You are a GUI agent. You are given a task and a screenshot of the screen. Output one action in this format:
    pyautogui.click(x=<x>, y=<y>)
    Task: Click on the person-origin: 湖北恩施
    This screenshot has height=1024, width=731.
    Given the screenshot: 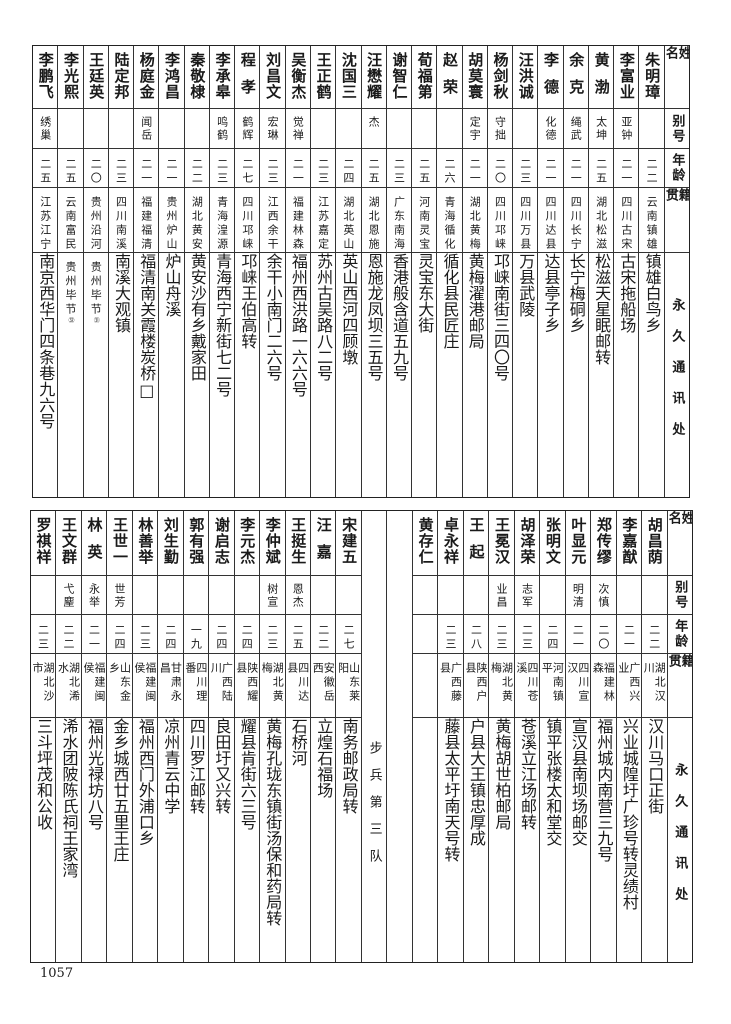 What is the action you would take?
    pyautogui.click(x=374, y=224)
    